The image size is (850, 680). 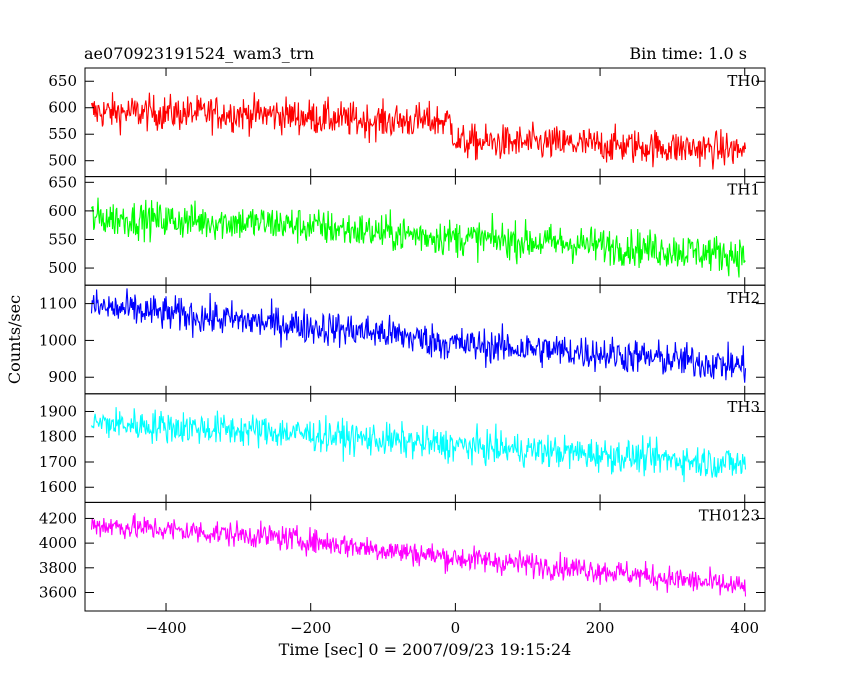 What do you see at coordinates (62, 108) in the screenshot?
I see `y-tick-label-th0: 600` at bounding box center [62, 108].